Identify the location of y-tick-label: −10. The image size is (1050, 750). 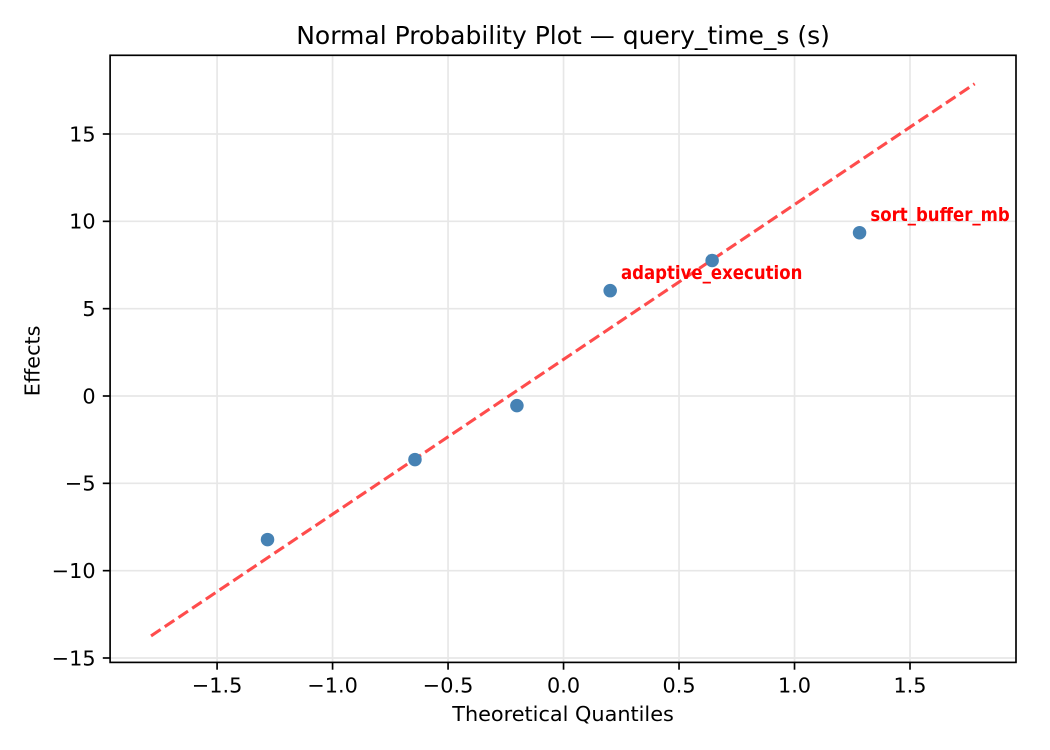
(74, 571).